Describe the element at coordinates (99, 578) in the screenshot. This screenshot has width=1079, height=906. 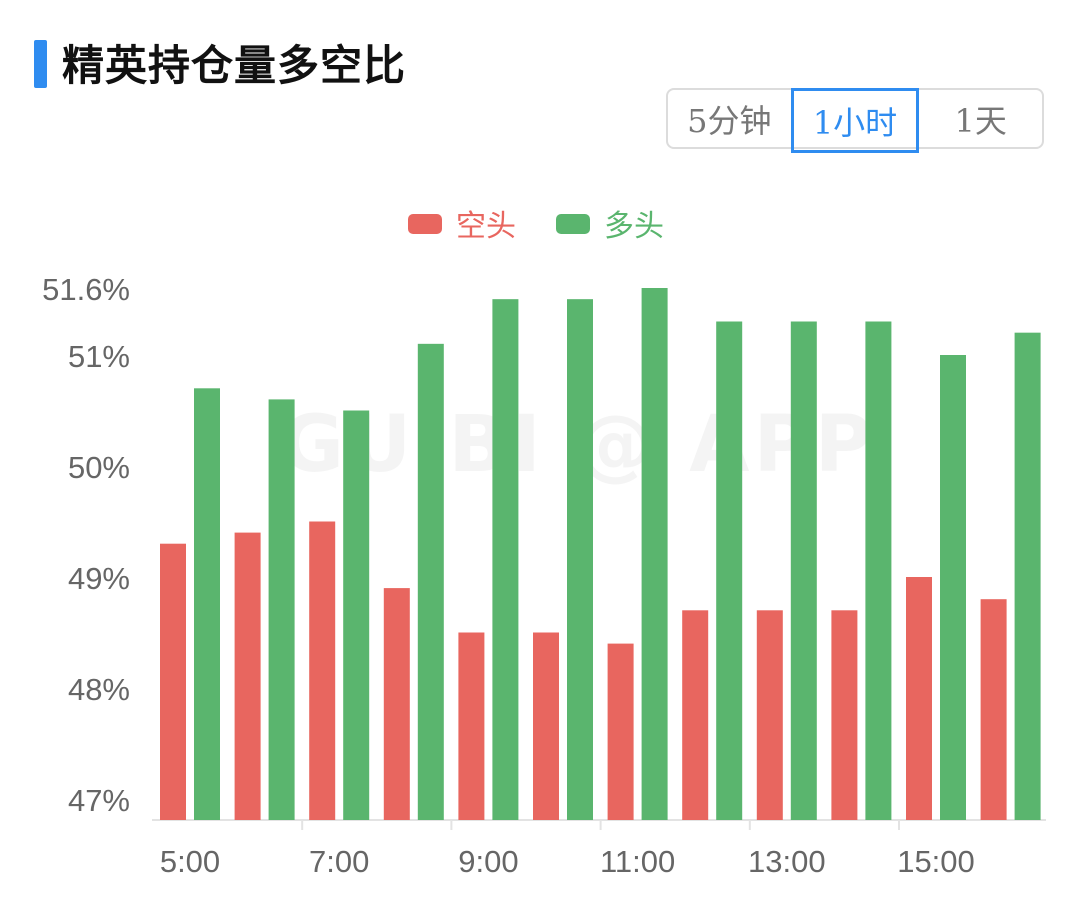
I see `y-tick-label: 49%` at that location.